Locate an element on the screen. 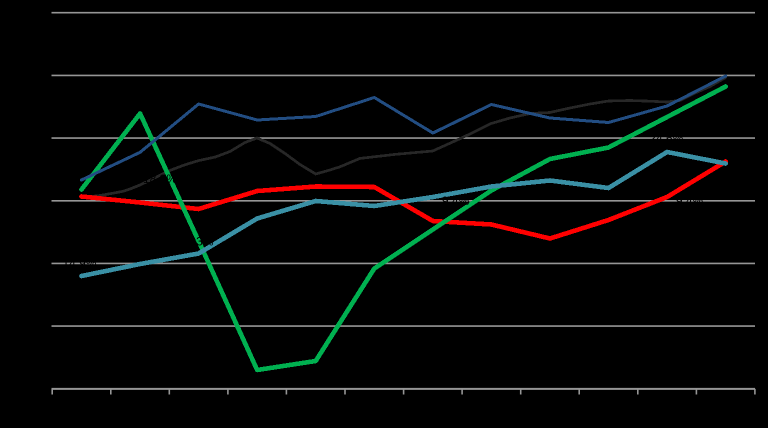 This screenshot has height=428, width=768. svg-text: 24.6% is located at coordinates (666, 138).